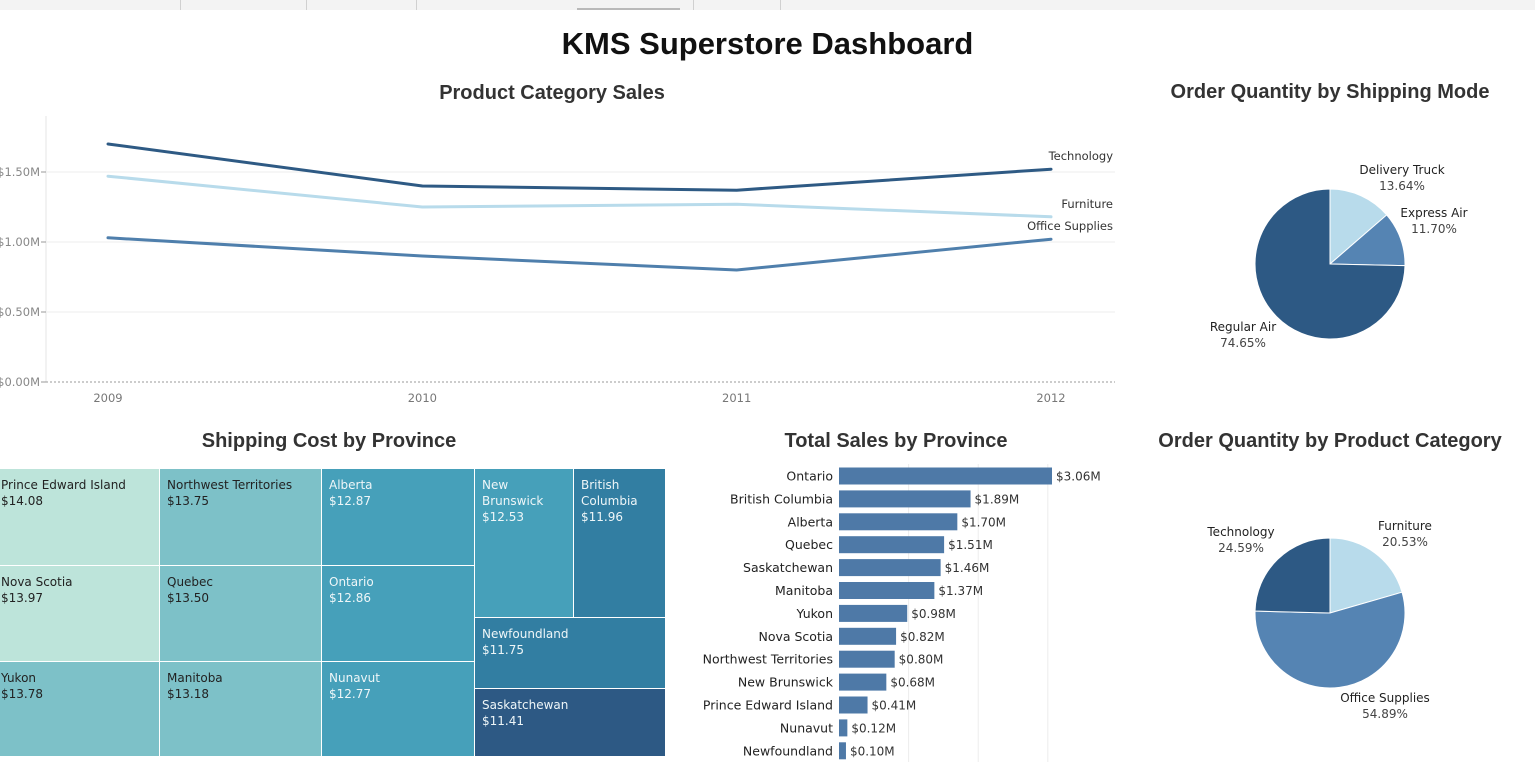 Image resolution: width=1535 pixels, height=762 pixels. I want to click on treemap-cell-ontario: Ontario $12.86, so click(398, 614).